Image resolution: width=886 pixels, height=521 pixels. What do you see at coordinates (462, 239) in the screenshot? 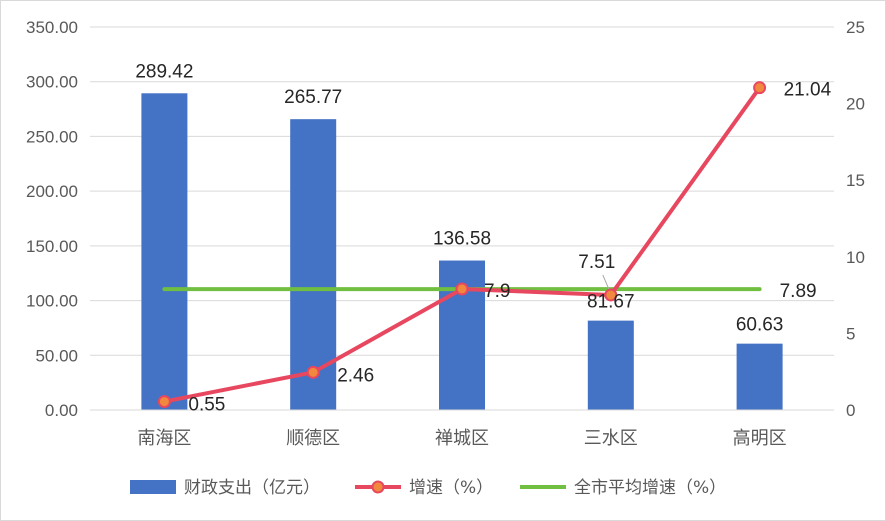
I see `bar-data-label: 136.58` at bounding box center [462, 239].